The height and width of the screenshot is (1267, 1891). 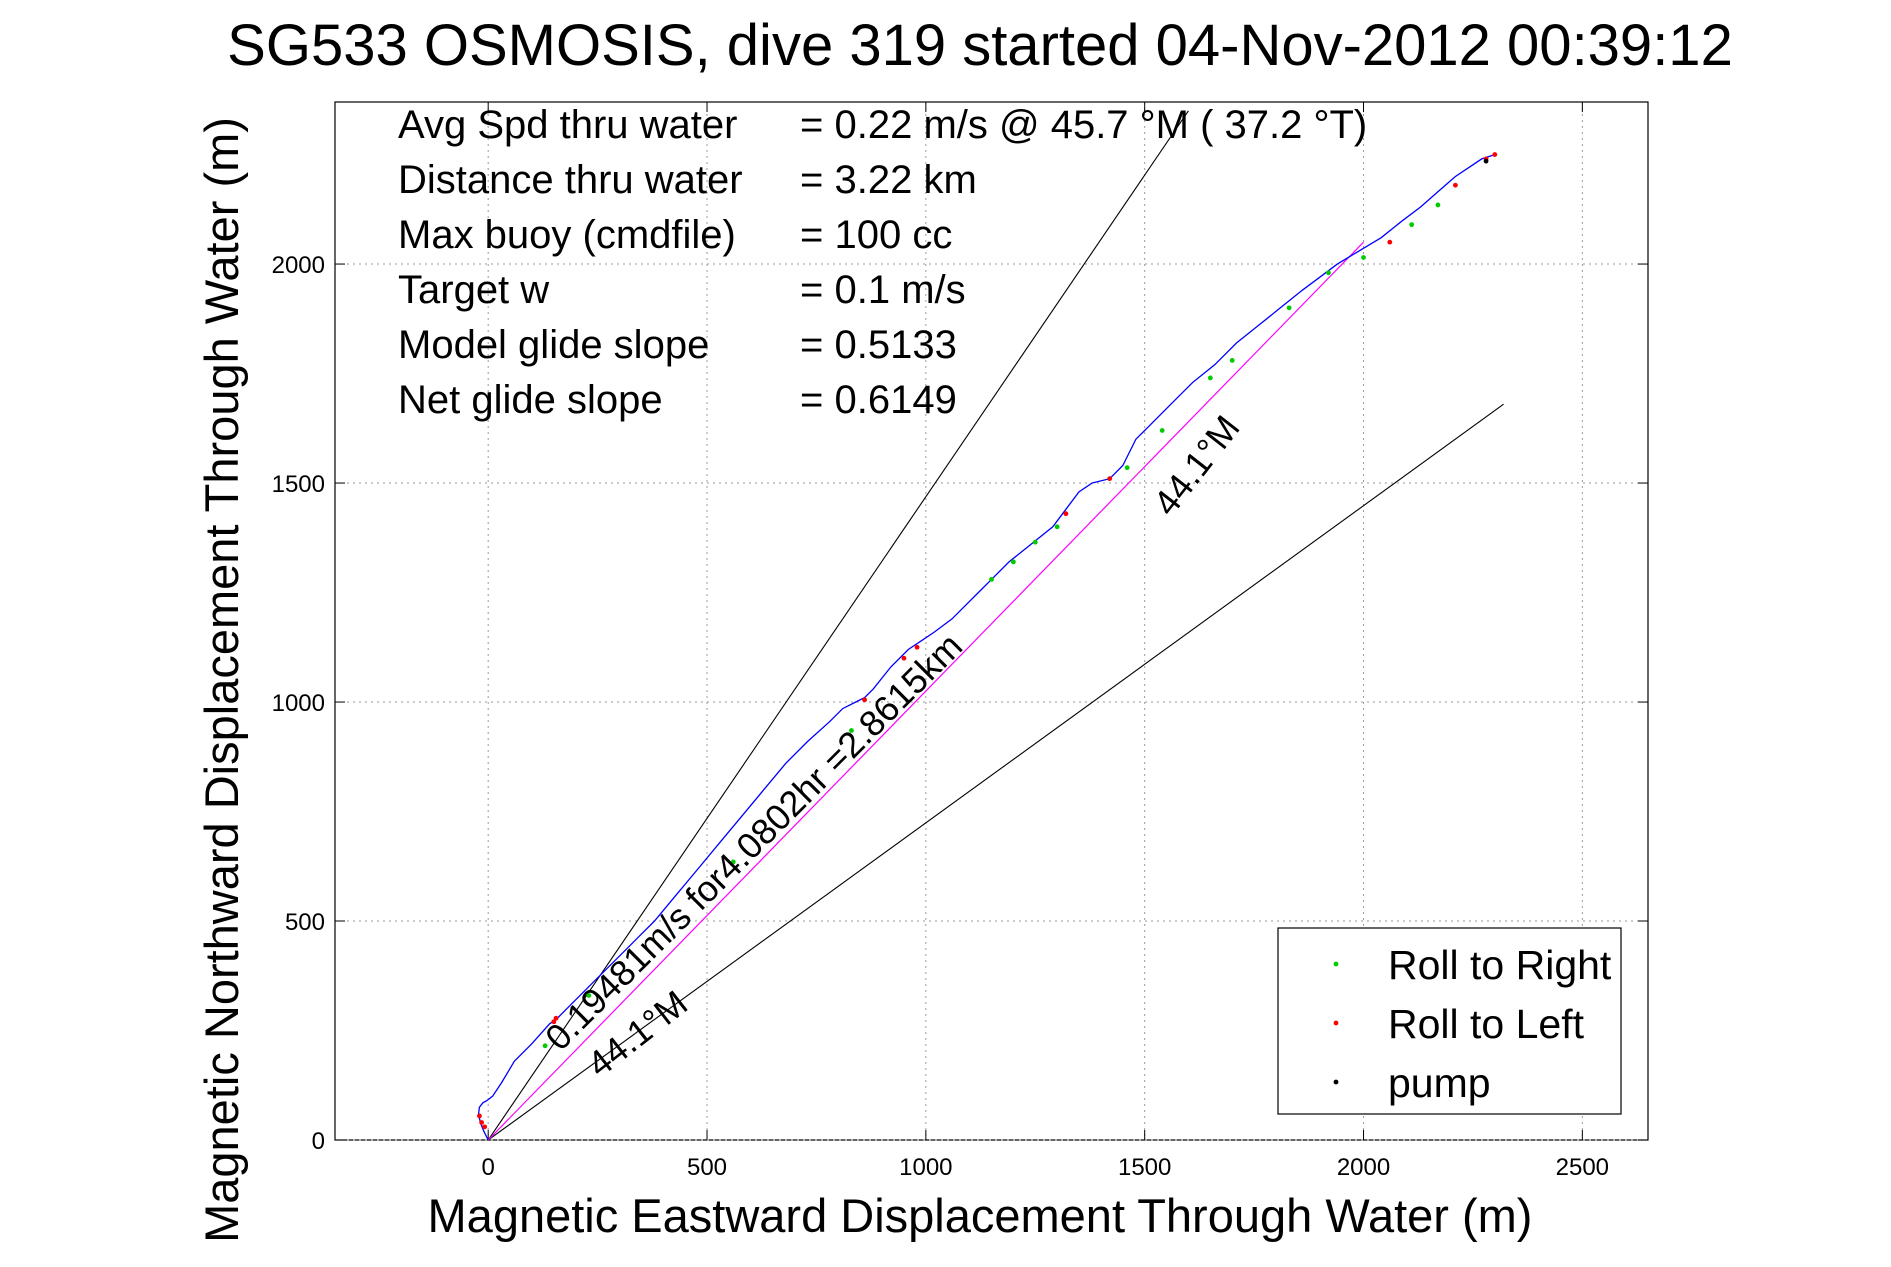 I want to click on stat-value: = 0.1 m/s, so click(x=883, y=290).